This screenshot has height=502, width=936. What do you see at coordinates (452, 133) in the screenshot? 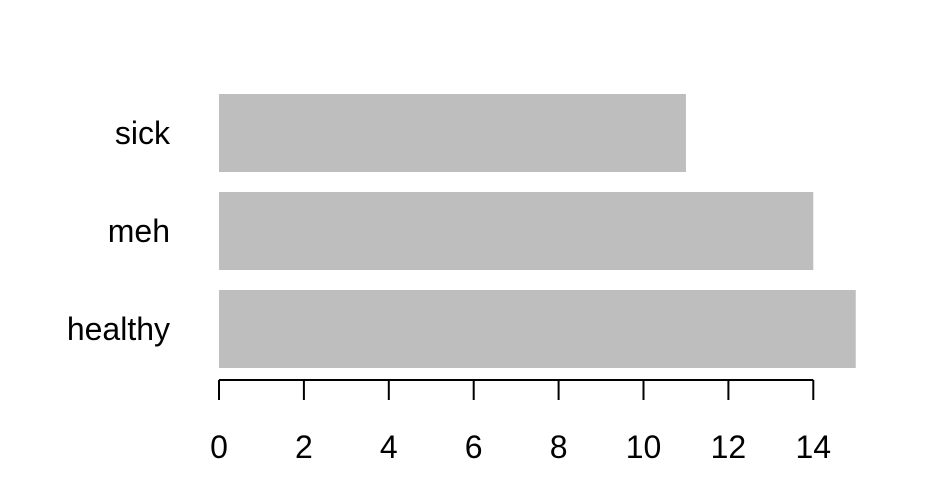
I see `bar-sick` at bounding box center [452, 133].